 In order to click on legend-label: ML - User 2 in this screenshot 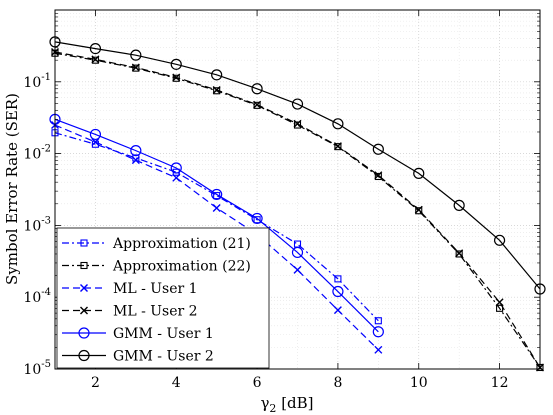, I will do `click(155, 312)`.